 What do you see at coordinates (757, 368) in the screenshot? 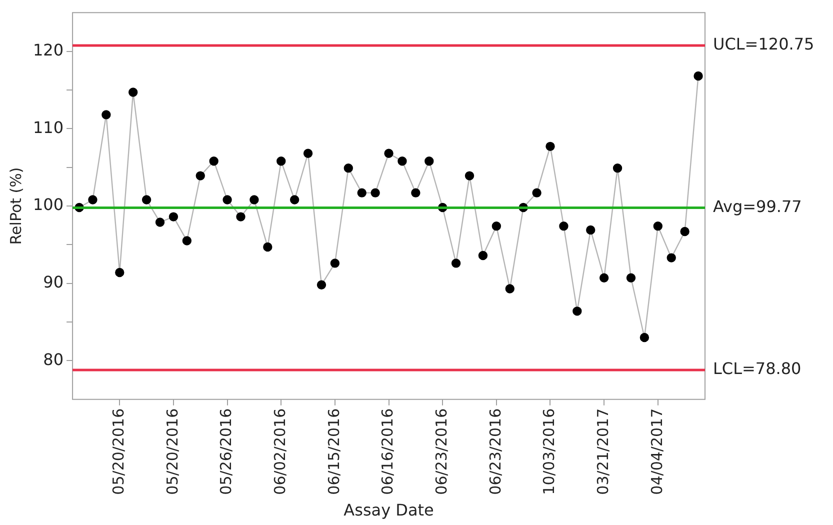
I see `ref-line-label: LCL=78.80` at bounding box center [757, 368].